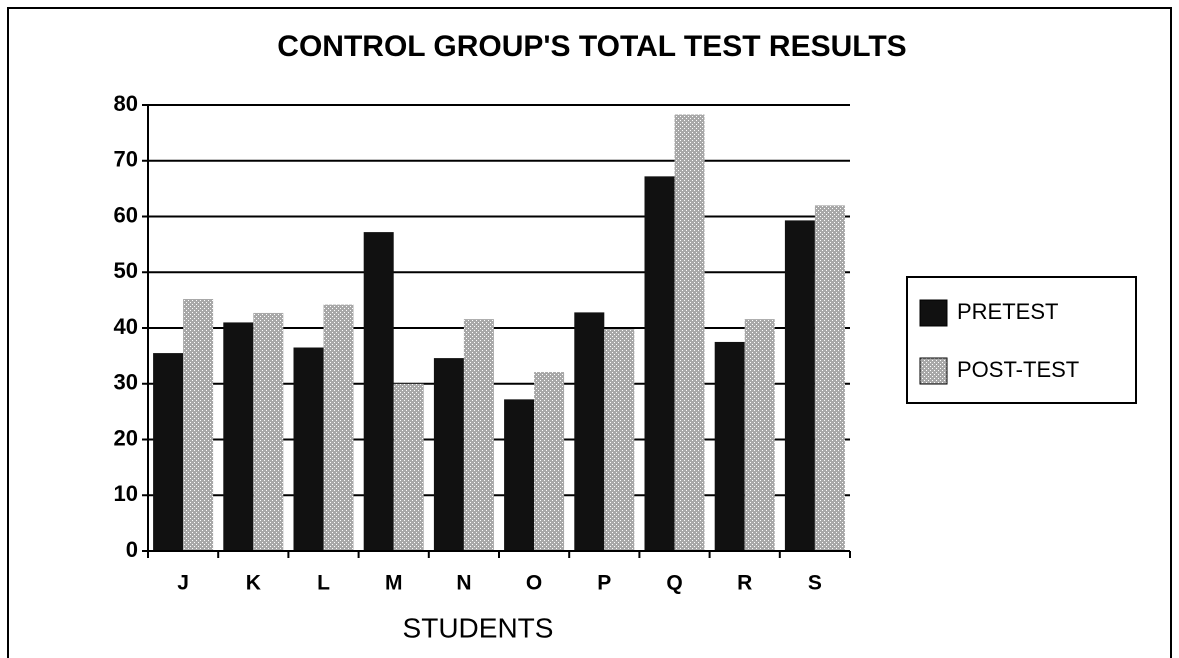 The image size is (1179, 658). Describe the element at coordinates (126, 326) in the screenshot. I see `y-tick-label: 40` at that location.